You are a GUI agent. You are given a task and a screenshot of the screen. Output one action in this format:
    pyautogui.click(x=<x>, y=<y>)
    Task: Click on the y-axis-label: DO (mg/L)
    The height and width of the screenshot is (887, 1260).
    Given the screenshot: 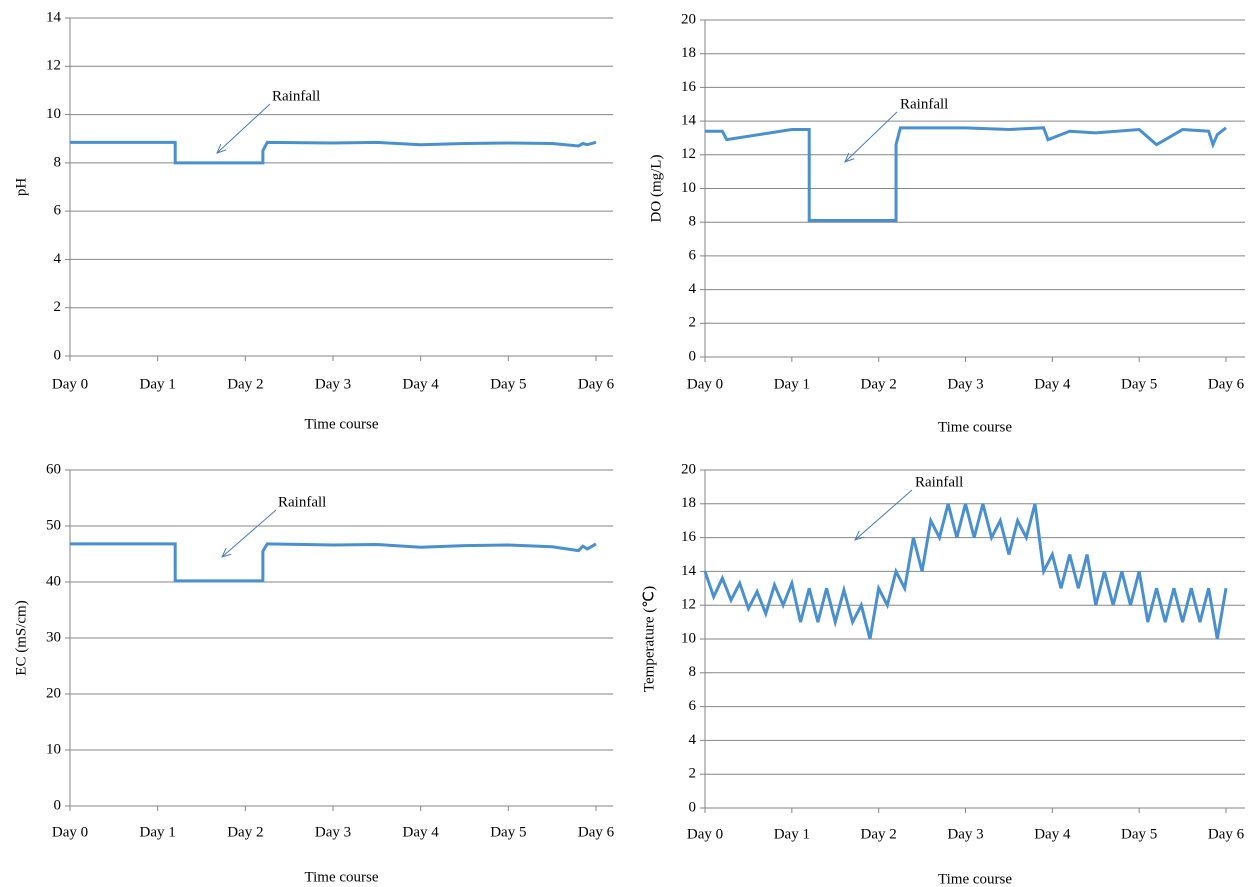 What is the action you would take?
    pyautogui.click(x=656, y=189)
    